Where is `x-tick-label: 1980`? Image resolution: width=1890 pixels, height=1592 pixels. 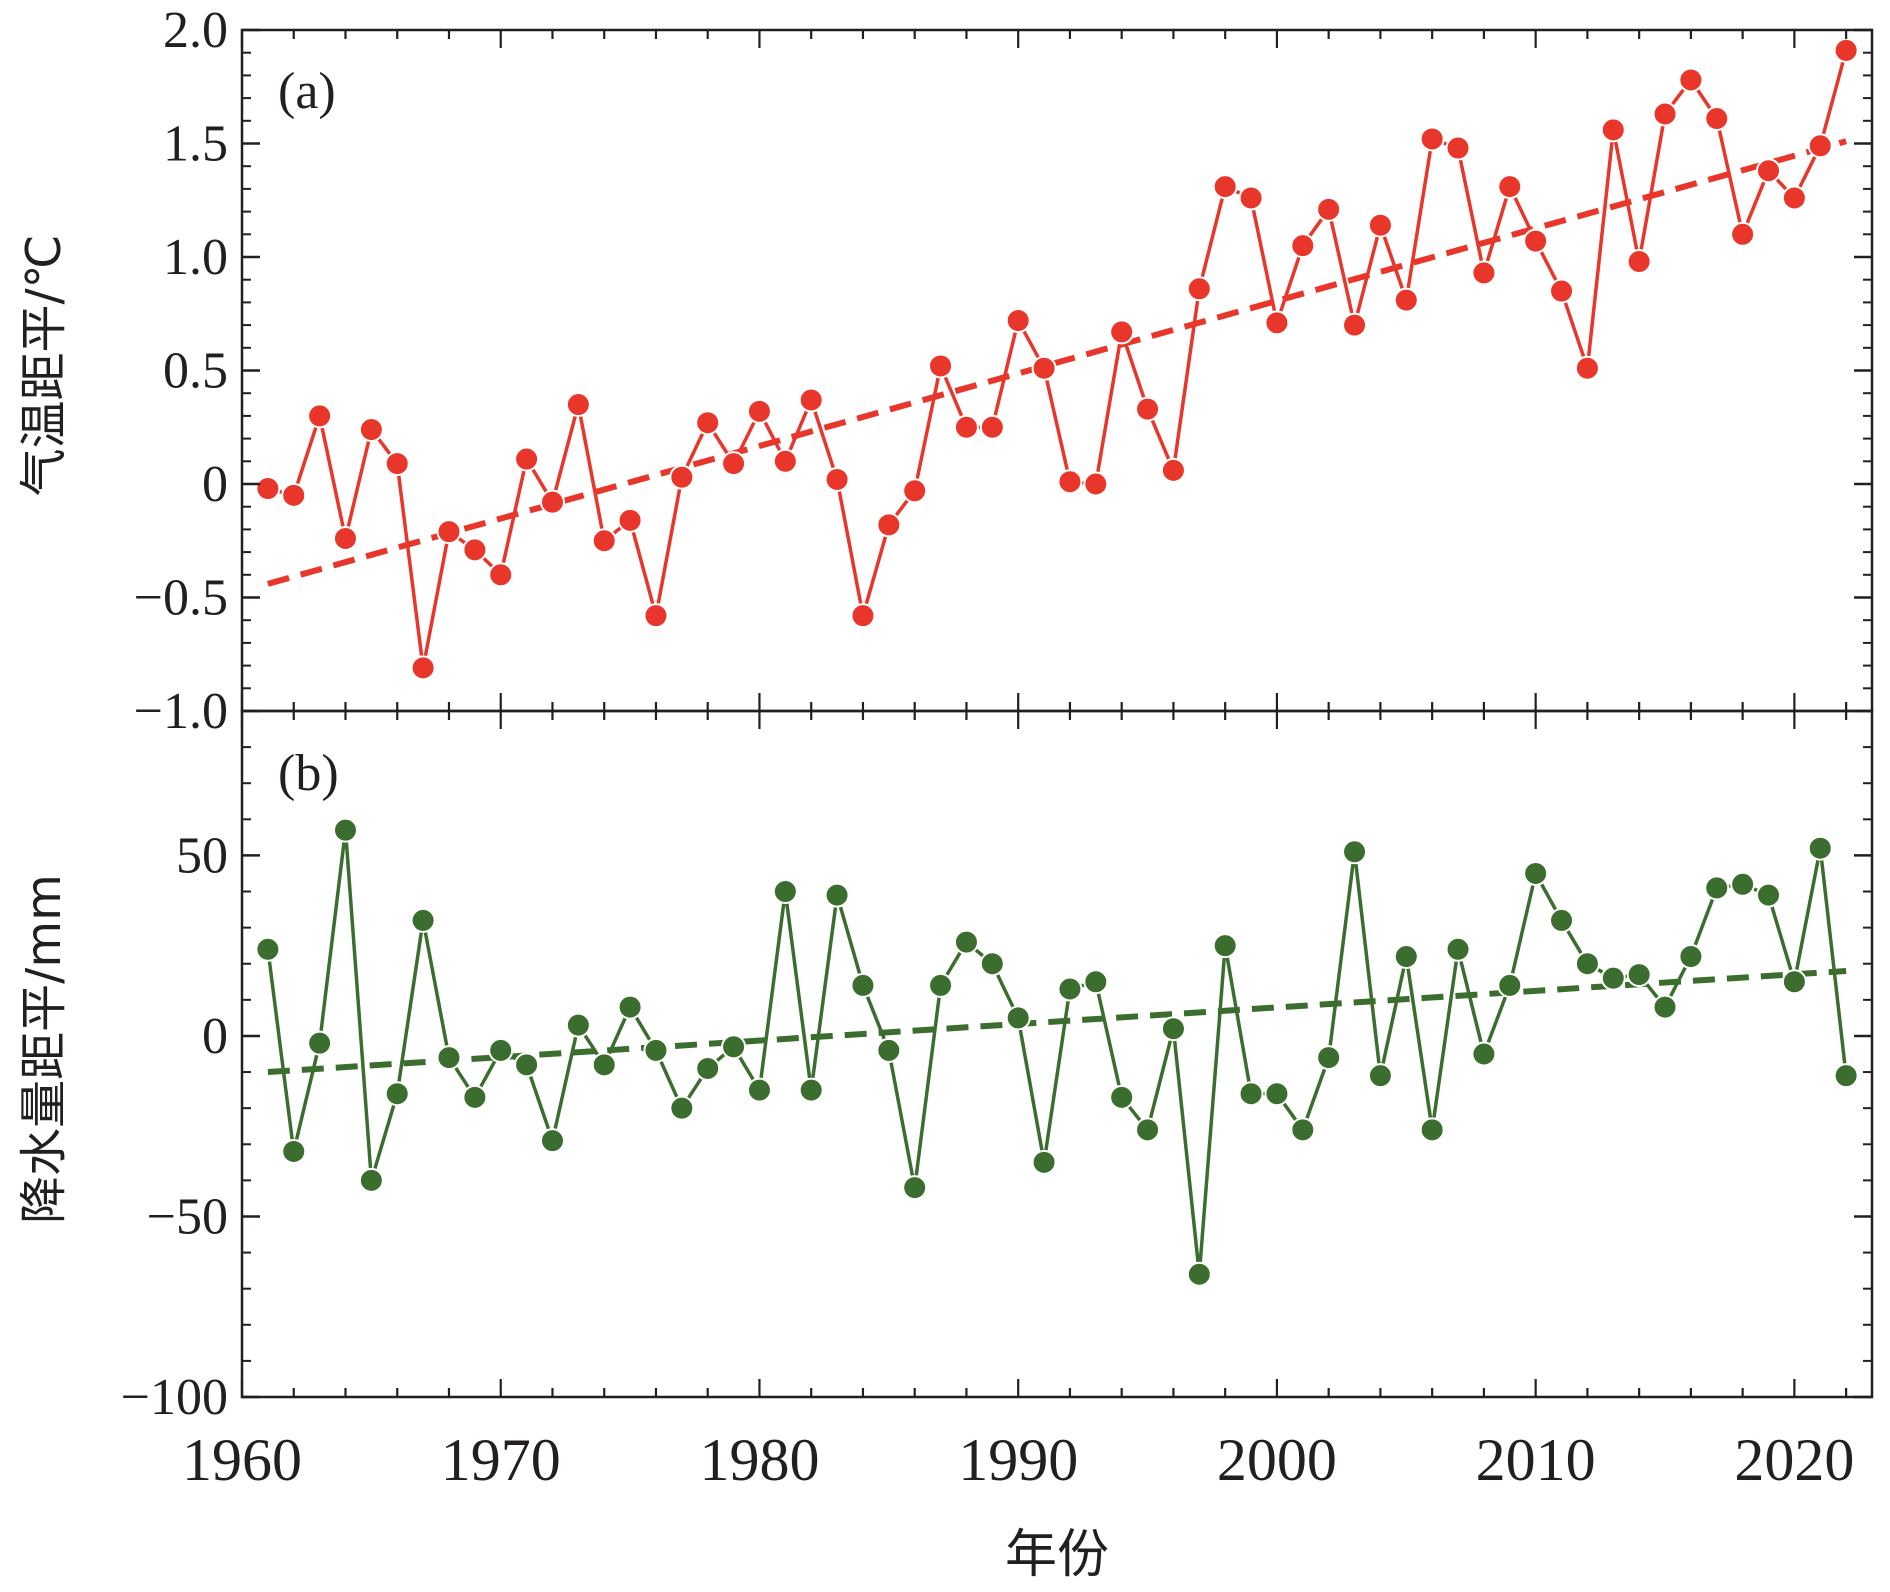
x-tick-label: 1980 is located at coordinates (759, 1460).